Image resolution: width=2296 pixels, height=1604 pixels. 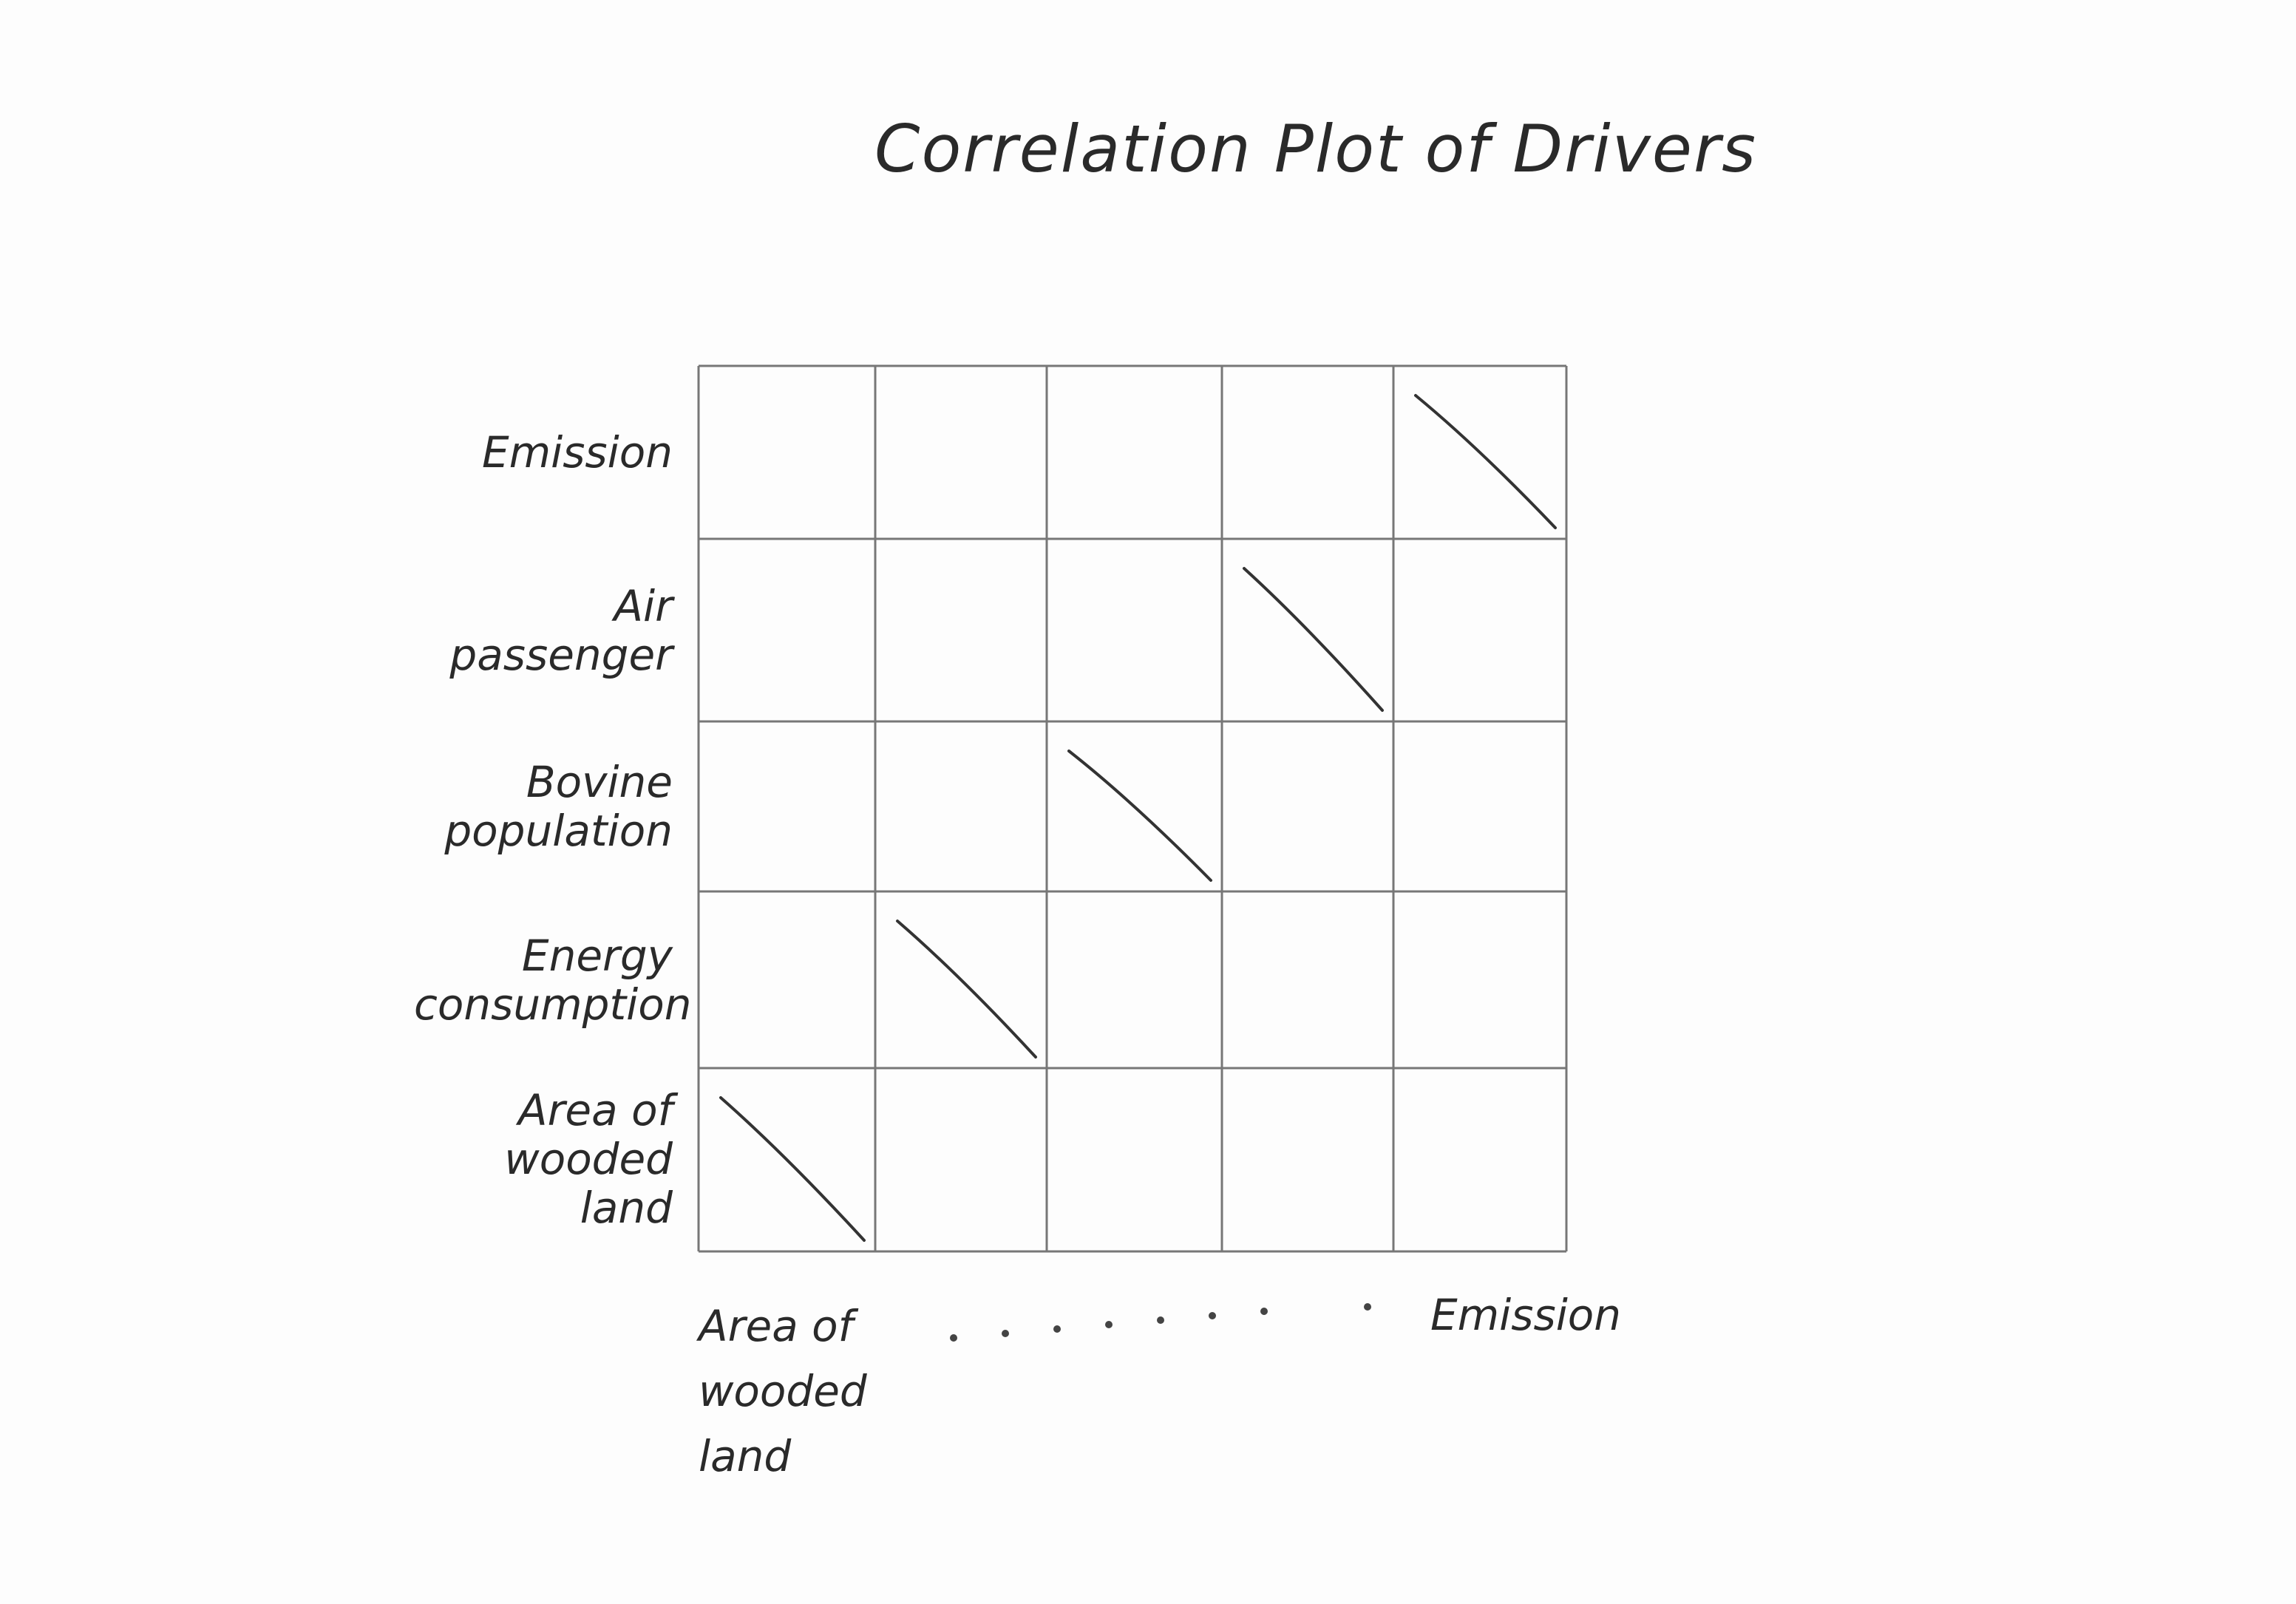 What do you see at coordinates (1526, 1315) in the screenshot?
I see `column-label: Emission` at bounding box center [1526, 1315].